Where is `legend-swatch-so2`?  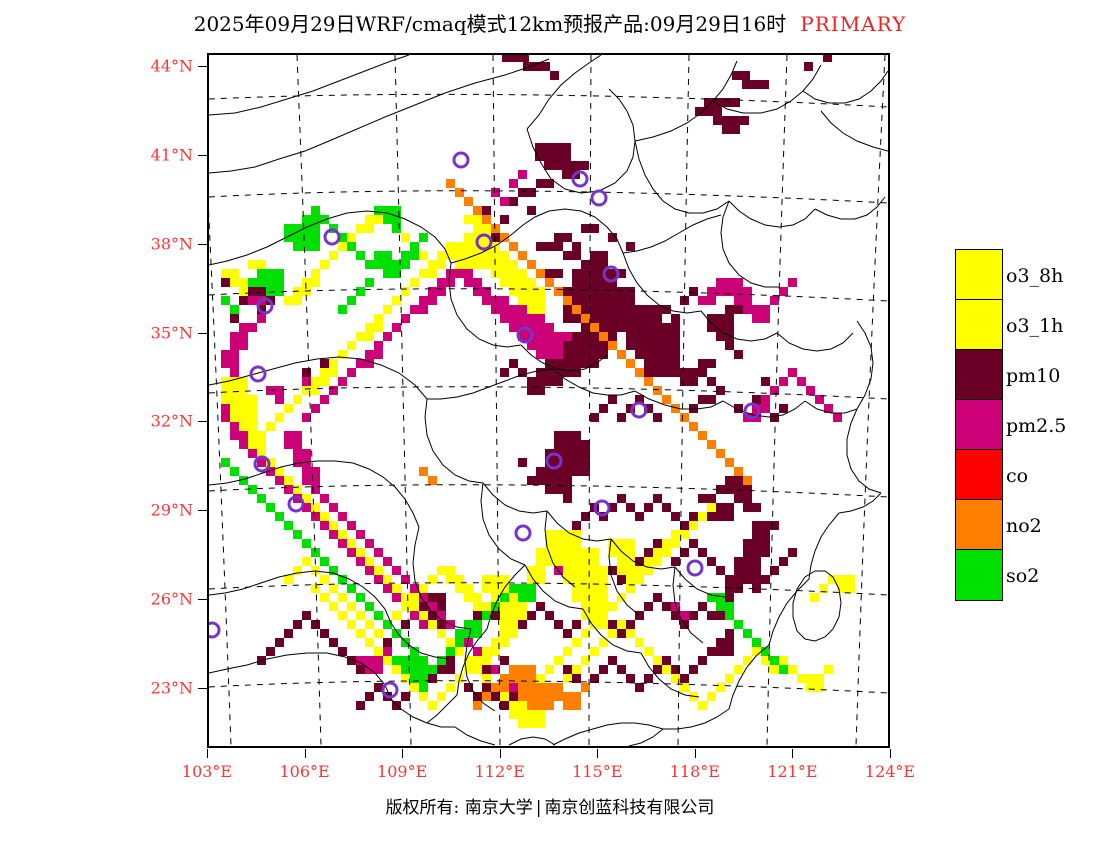 legend-swatch-so2 is located at coordinates (979, 575).